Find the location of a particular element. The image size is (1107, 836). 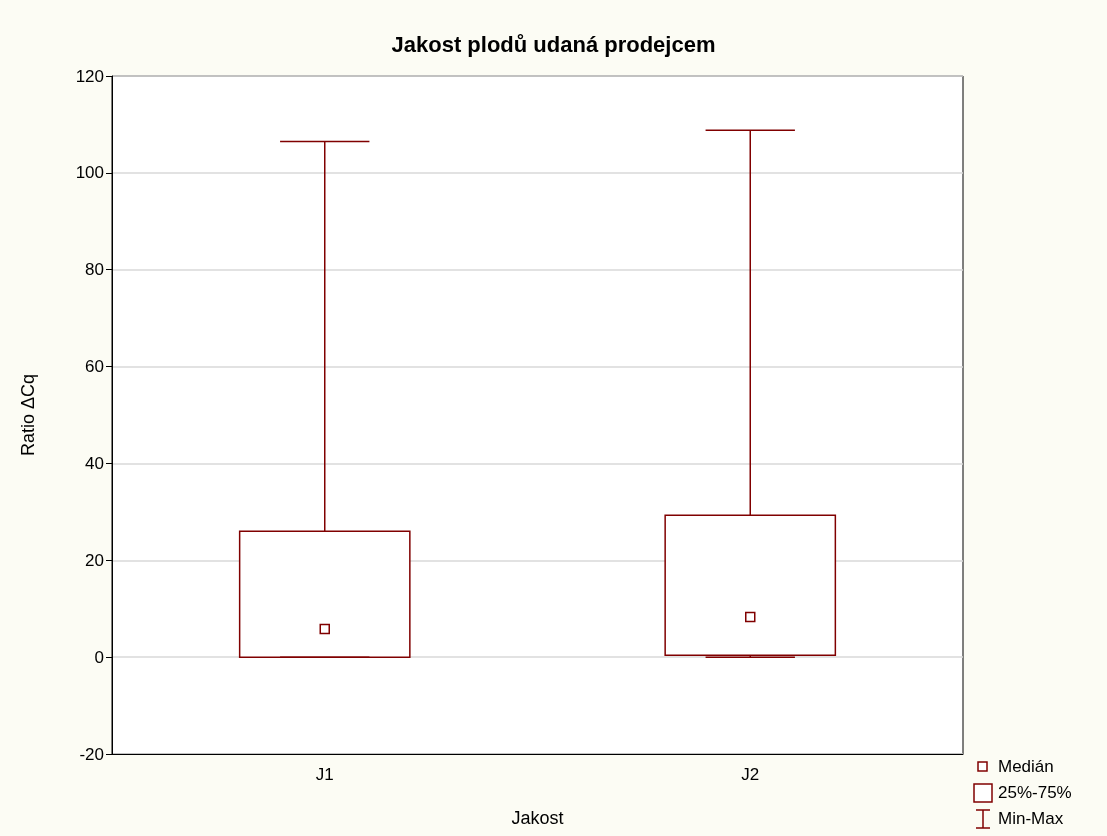

y-tick-label: 60 is located at coordinates (94, 367).